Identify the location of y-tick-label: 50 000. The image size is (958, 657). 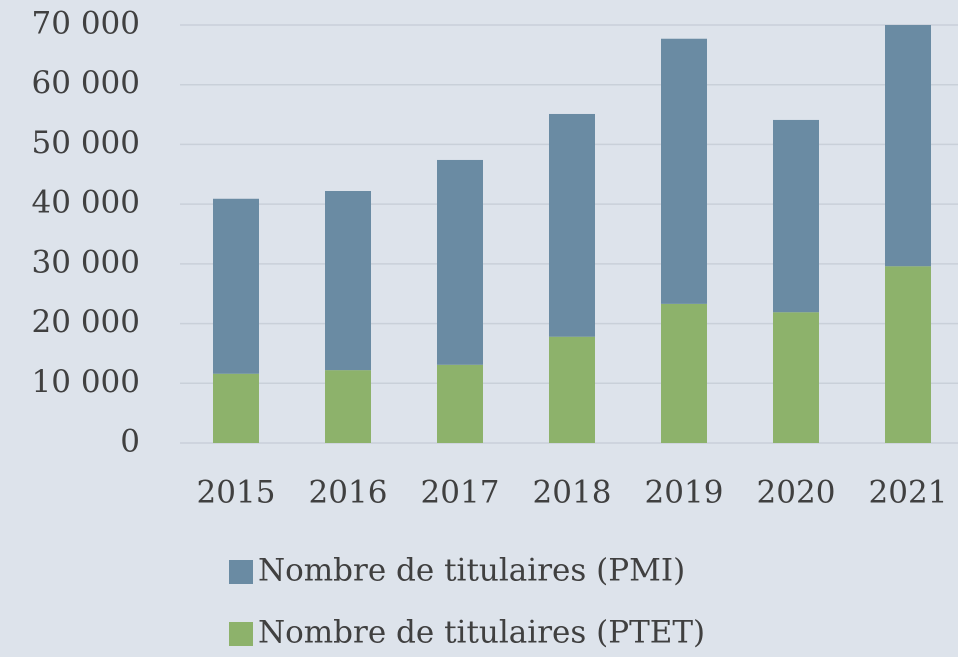
(86, 143).